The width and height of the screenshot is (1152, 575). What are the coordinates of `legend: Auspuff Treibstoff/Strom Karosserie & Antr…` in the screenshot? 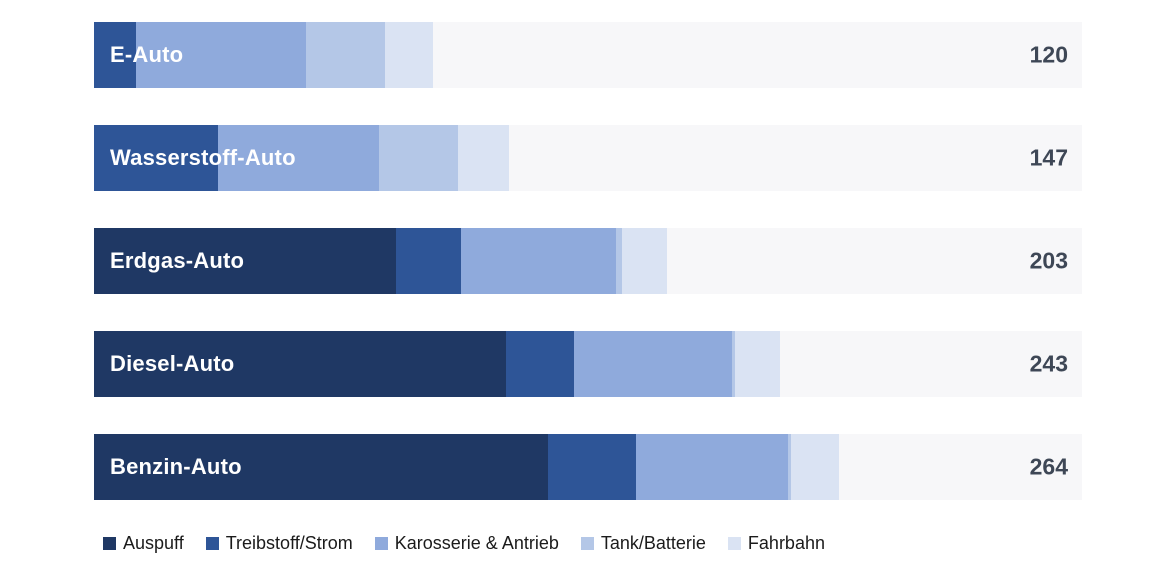 It's located at (464, 543).